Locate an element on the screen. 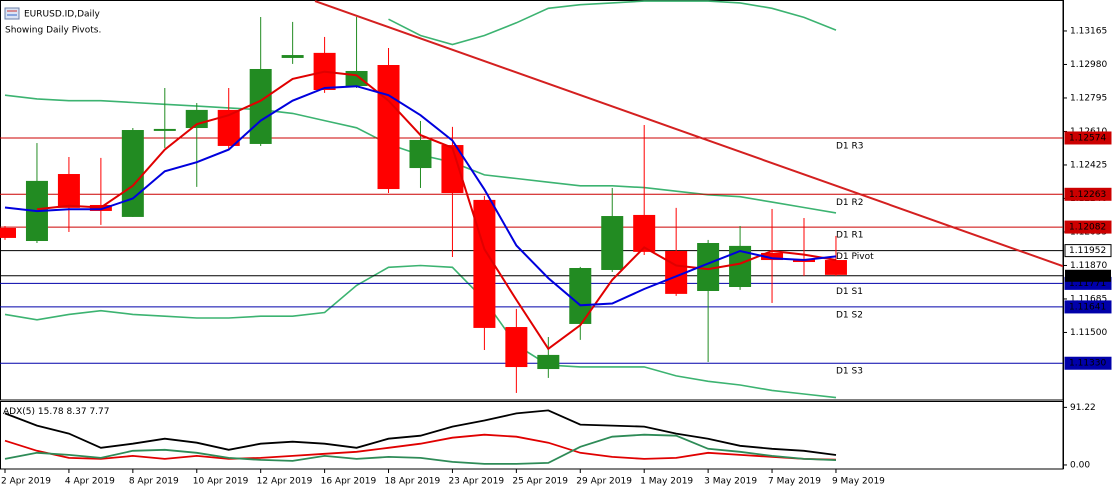 Image resolution: width=1116 pixels, height=495 pixels. price-box-label: 1.11330 is located at coordinates (1087, 364).